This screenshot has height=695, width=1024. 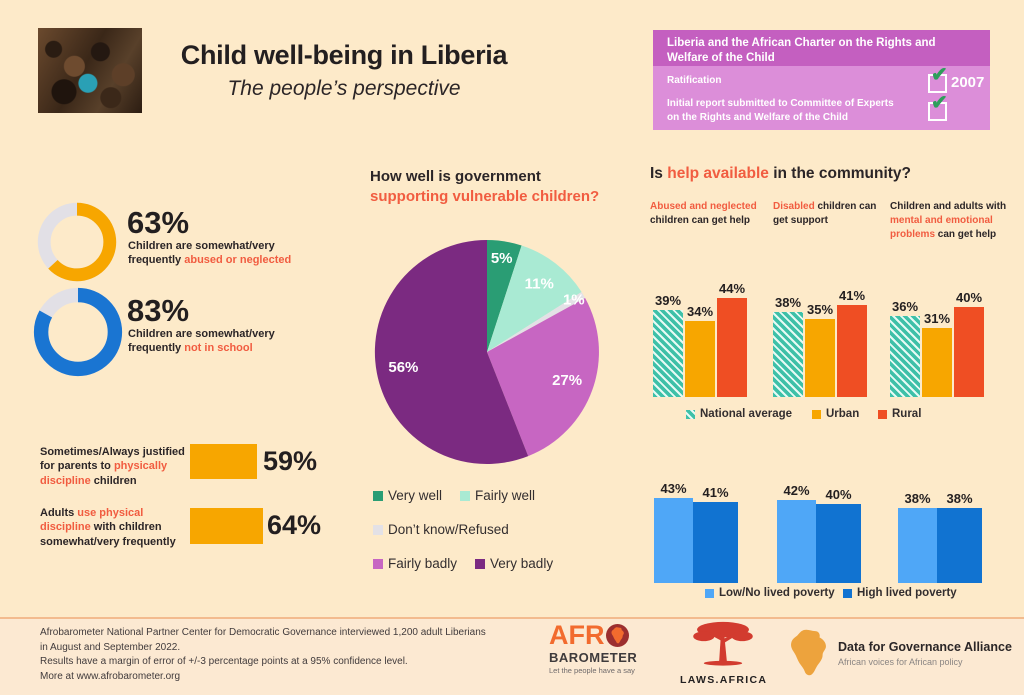 I want to click on legend-very-well: Very well, so click(x=407, y=495).